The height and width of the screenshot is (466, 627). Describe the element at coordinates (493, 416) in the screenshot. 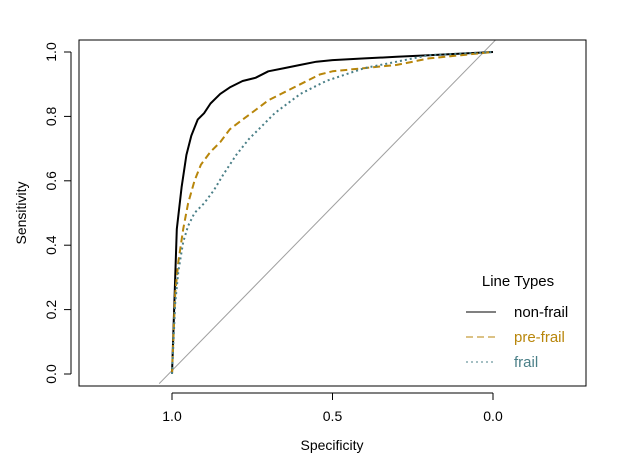

I see `x-tick-label: 0.0` at that location.